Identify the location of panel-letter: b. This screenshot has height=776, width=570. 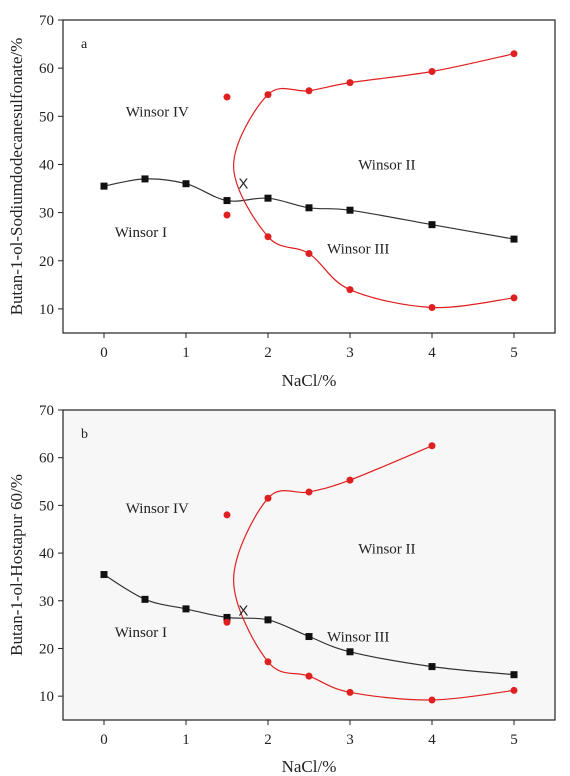
(84, 434).